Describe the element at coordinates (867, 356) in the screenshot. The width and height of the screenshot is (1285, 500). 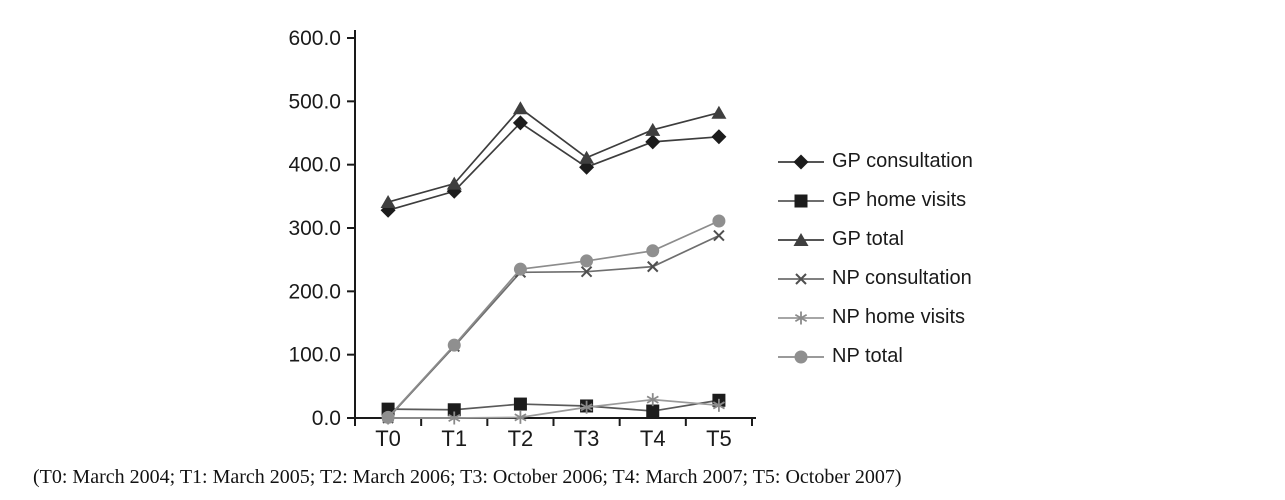
I see `legend-label-np-total: NP total` at that location.